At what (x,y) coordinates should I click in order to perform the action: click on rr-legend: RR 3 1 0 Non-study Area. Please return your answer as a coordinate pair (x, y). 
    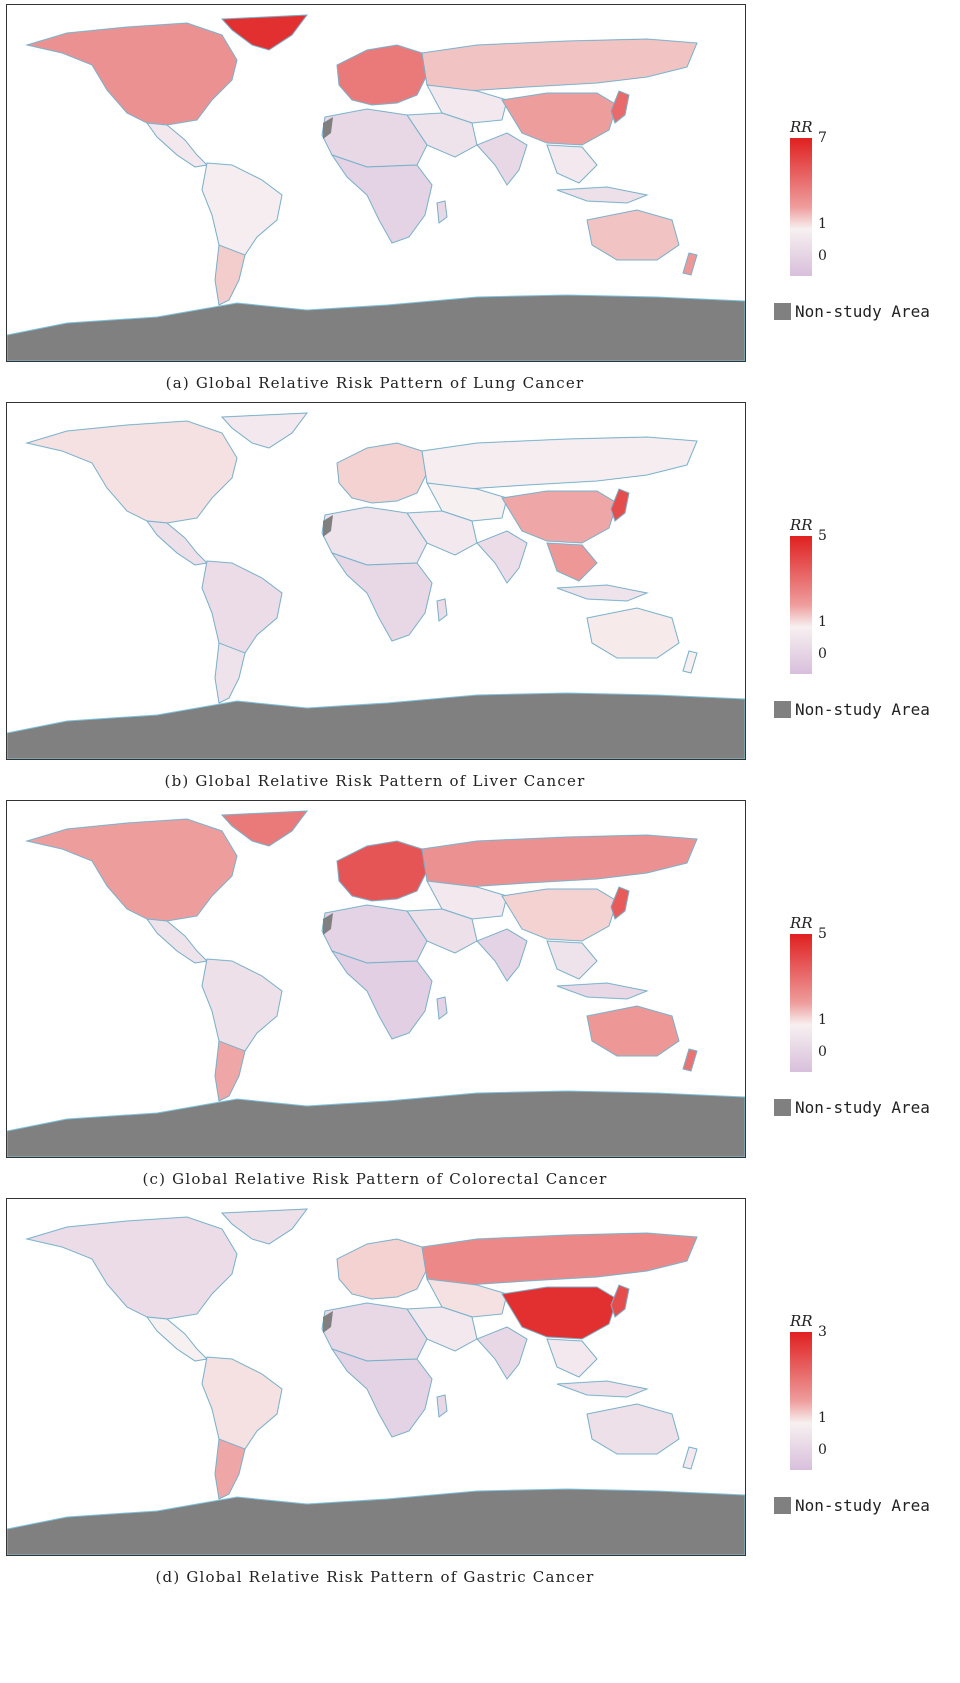
    Looking at the image, I should click on (867, 1413).